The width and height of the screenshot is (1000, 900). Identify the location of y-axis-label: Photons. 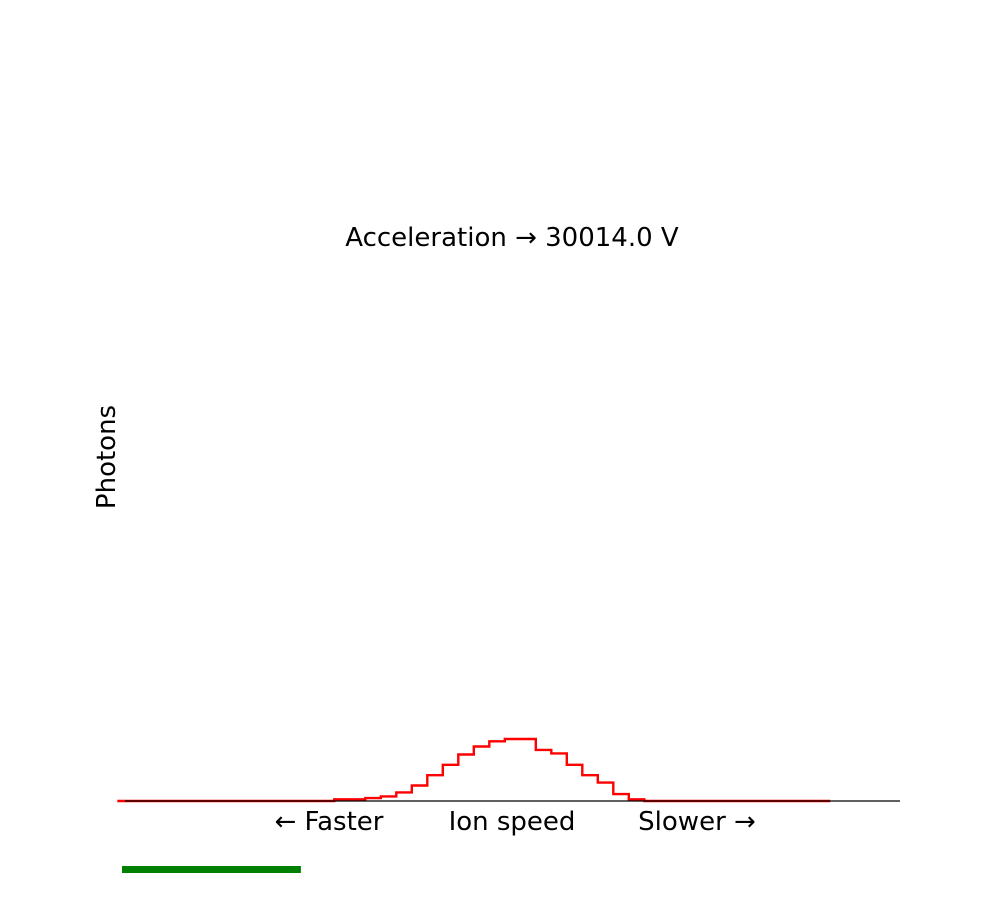
(107, 457).